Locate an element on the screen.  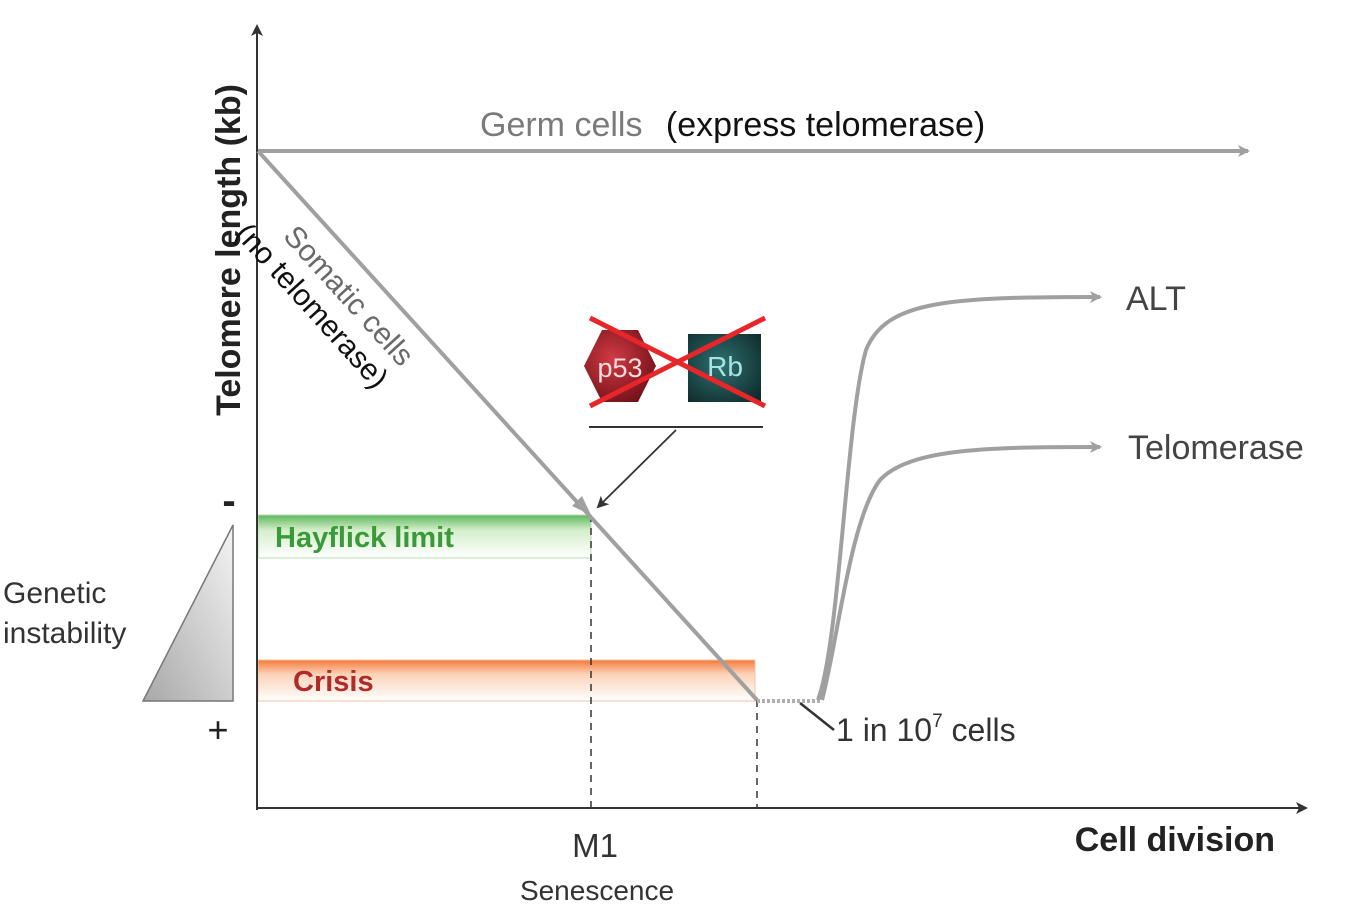
rare-pointer is located at coordinates (817, 716).